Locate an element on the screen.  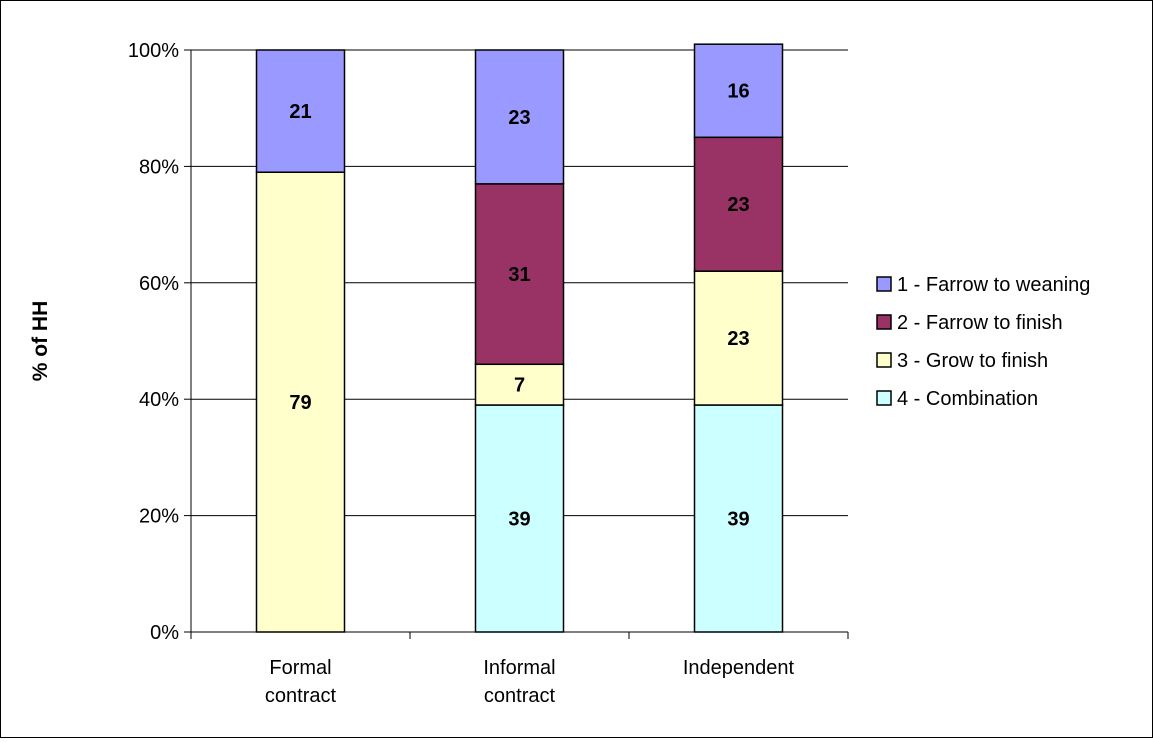
y-tick-label: 80% is located at coordinates (159, 167).